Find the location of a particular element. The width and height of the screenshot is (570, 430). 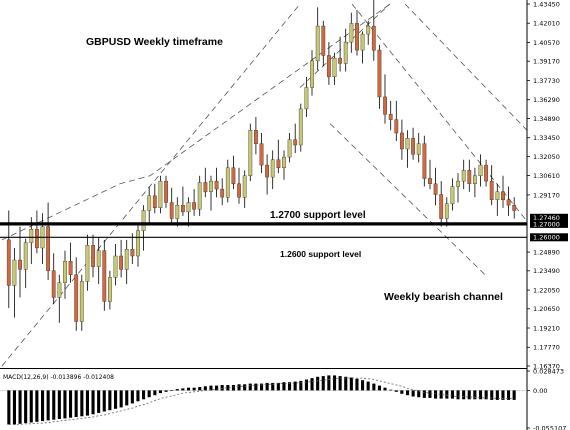

price-tick-label: 1.16370 is located at coordinates (546, 366).